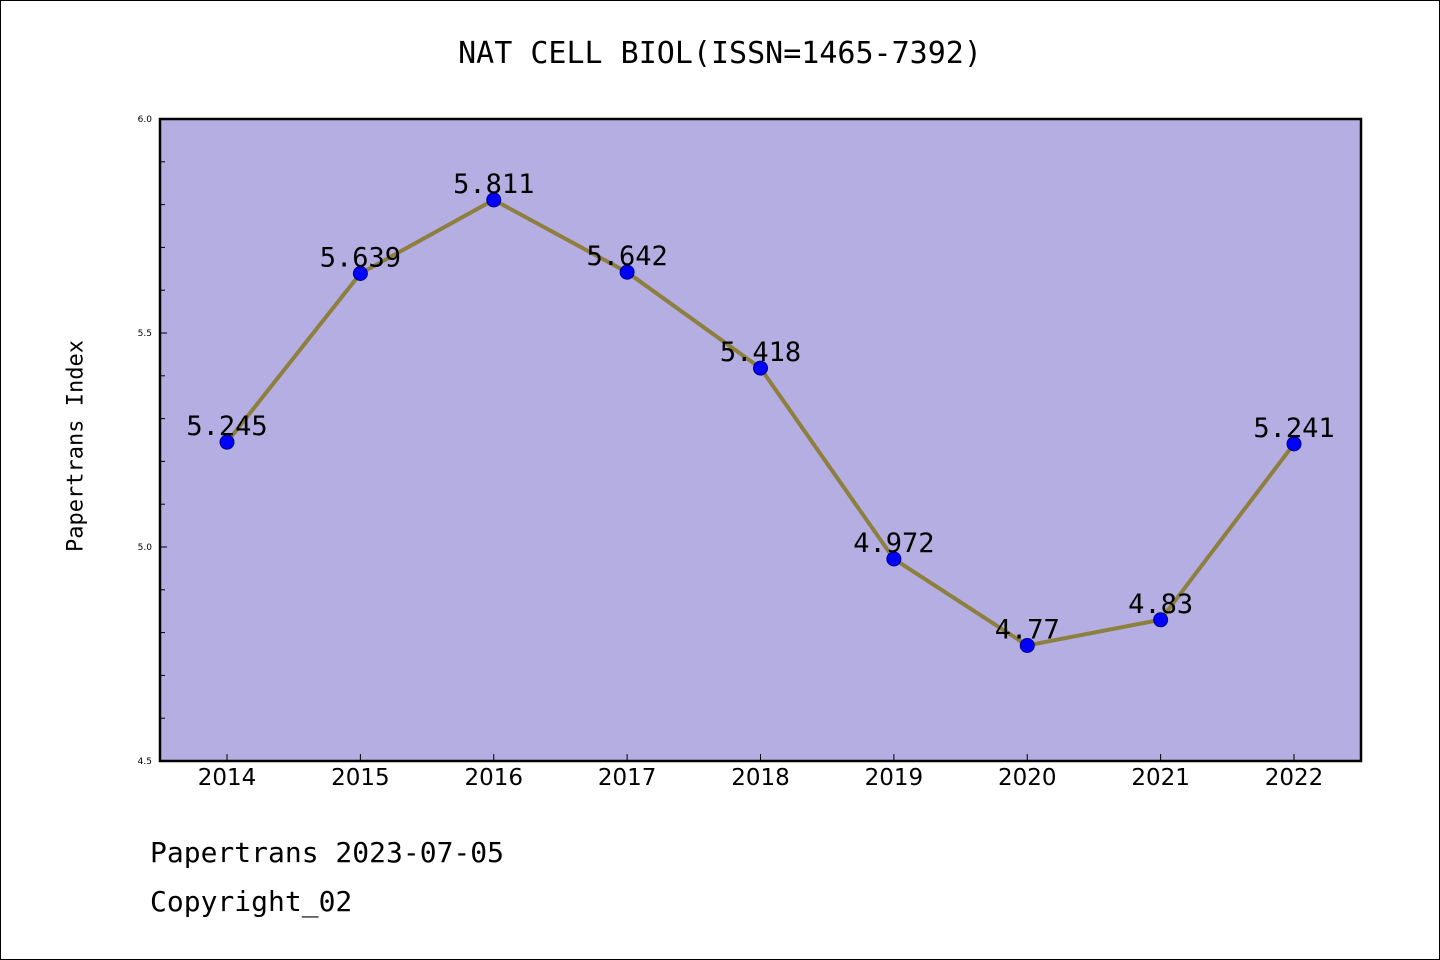  I want to click on y-tick-label: 5.5, so click(145, 334).